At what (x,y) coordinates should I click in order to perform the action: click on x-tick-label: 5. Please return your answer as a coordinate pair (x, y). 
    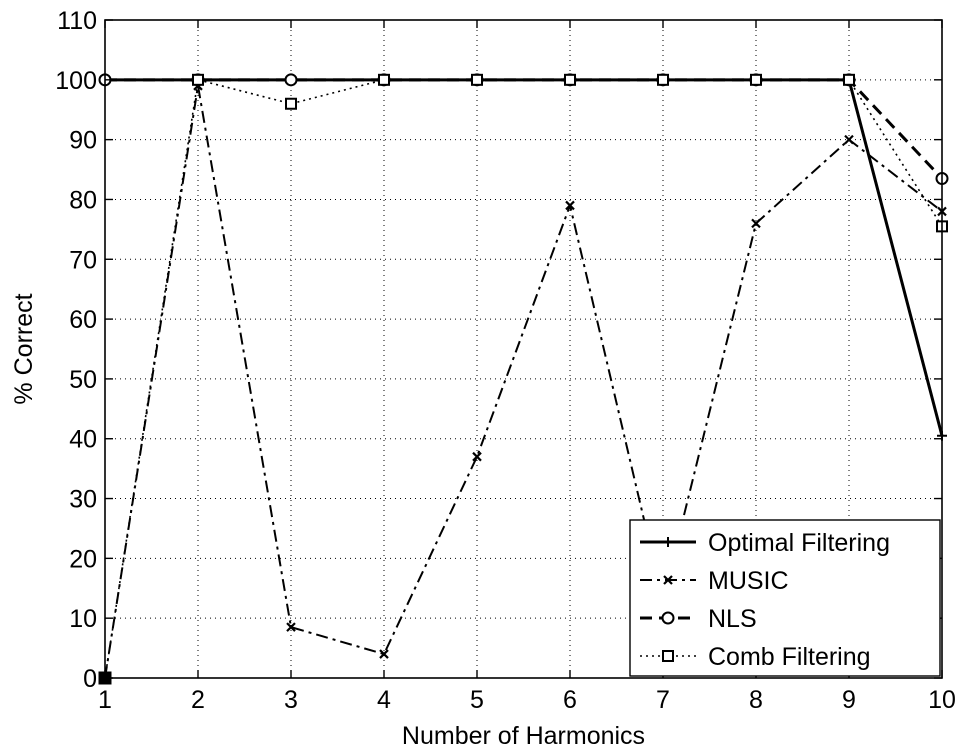
    Looking at the image, I should click on (477, 700).